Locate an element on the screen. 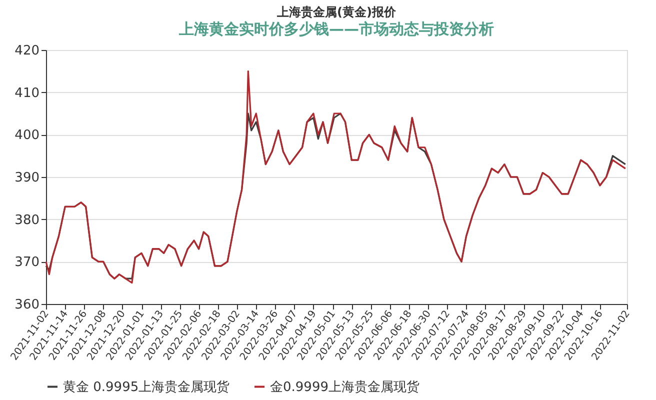  chart-title: 上海贵金属(黄金)报价 is located at coordinates (336, 12).